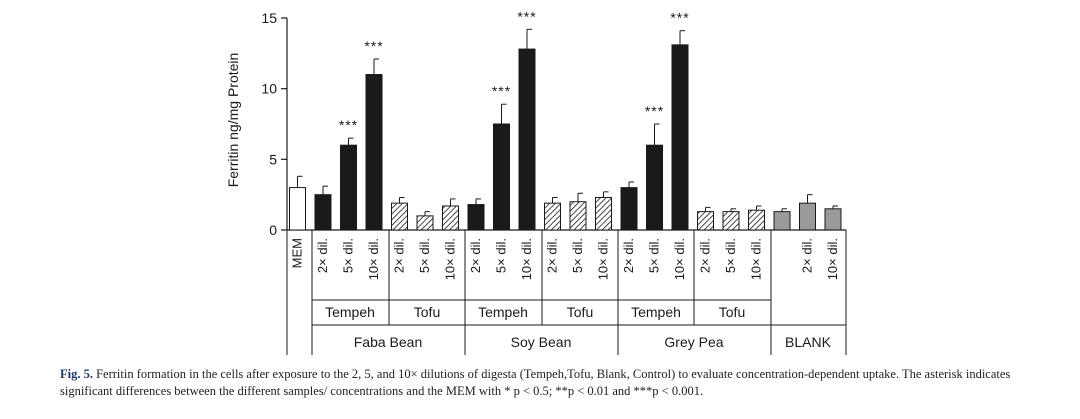 The width and height of the screenshot is (1080, 419). I want to click on group-label: Grey Pea, so click(693, 342).